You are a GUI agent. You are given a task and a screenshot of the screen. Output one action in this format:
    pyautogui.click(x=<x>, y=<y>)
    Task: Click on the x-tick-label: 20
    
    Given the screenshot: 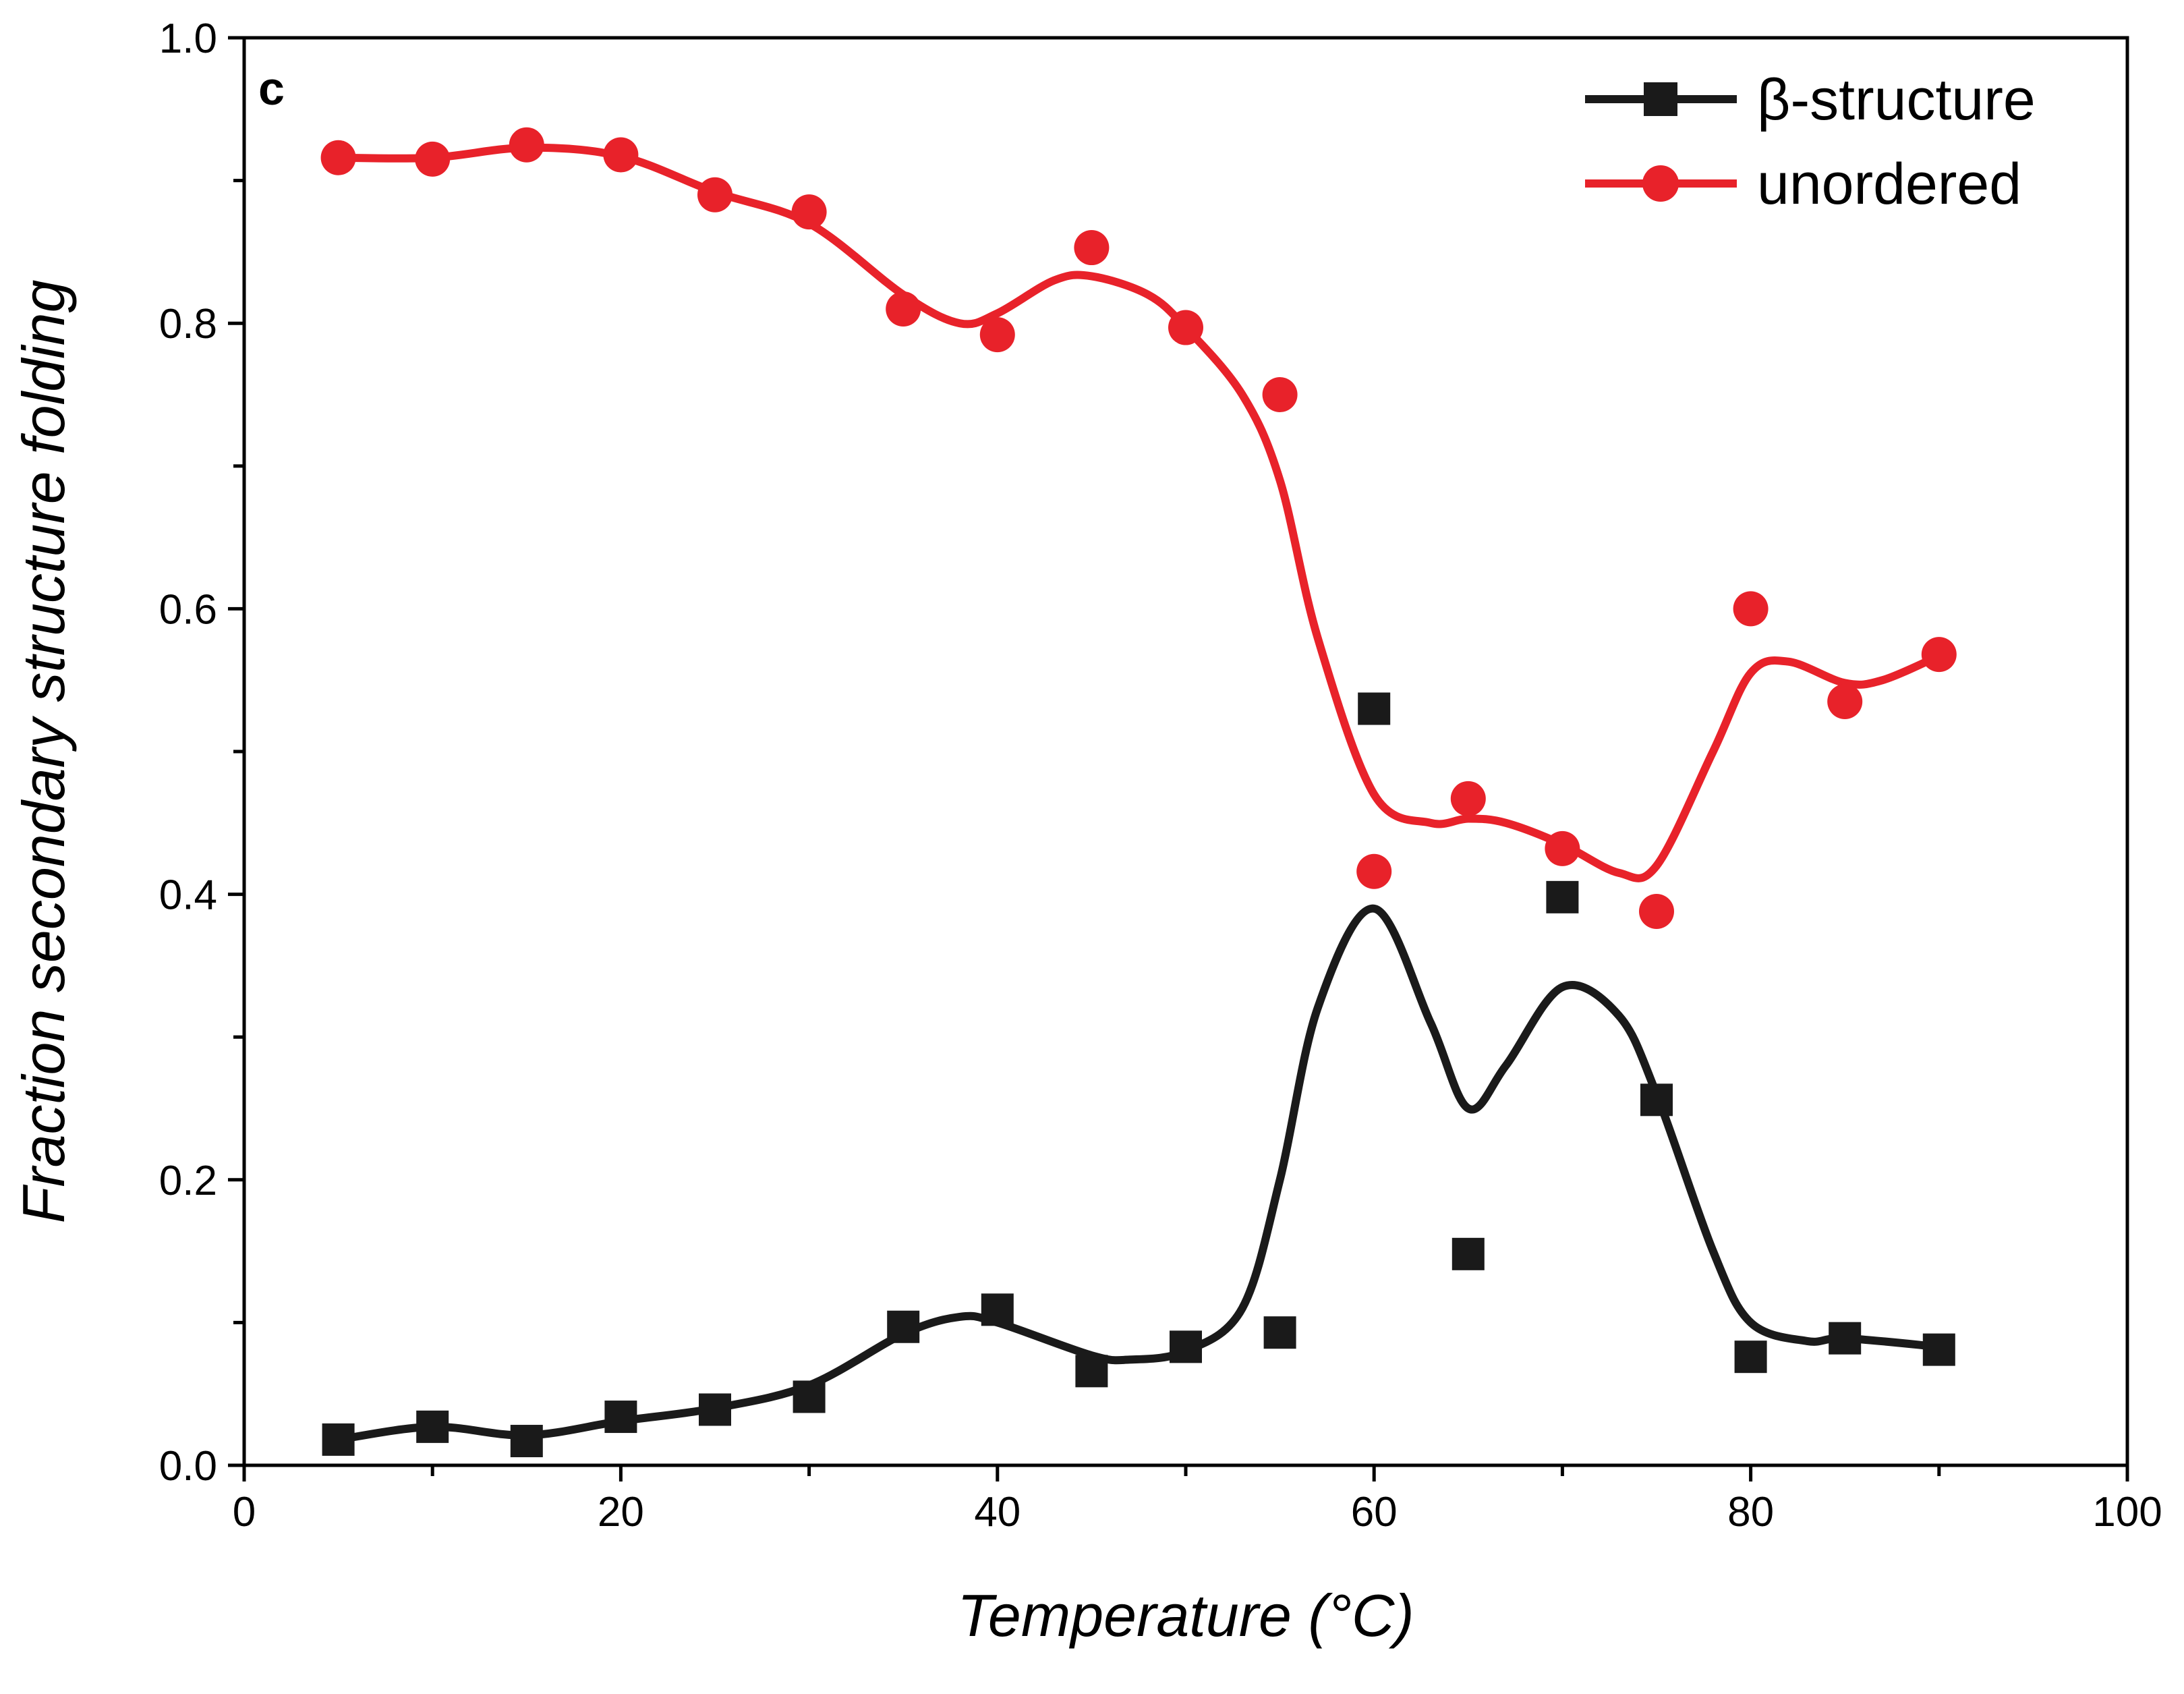 What is the action you would take?
    pyautogui.click(x=621, y=1512)
    